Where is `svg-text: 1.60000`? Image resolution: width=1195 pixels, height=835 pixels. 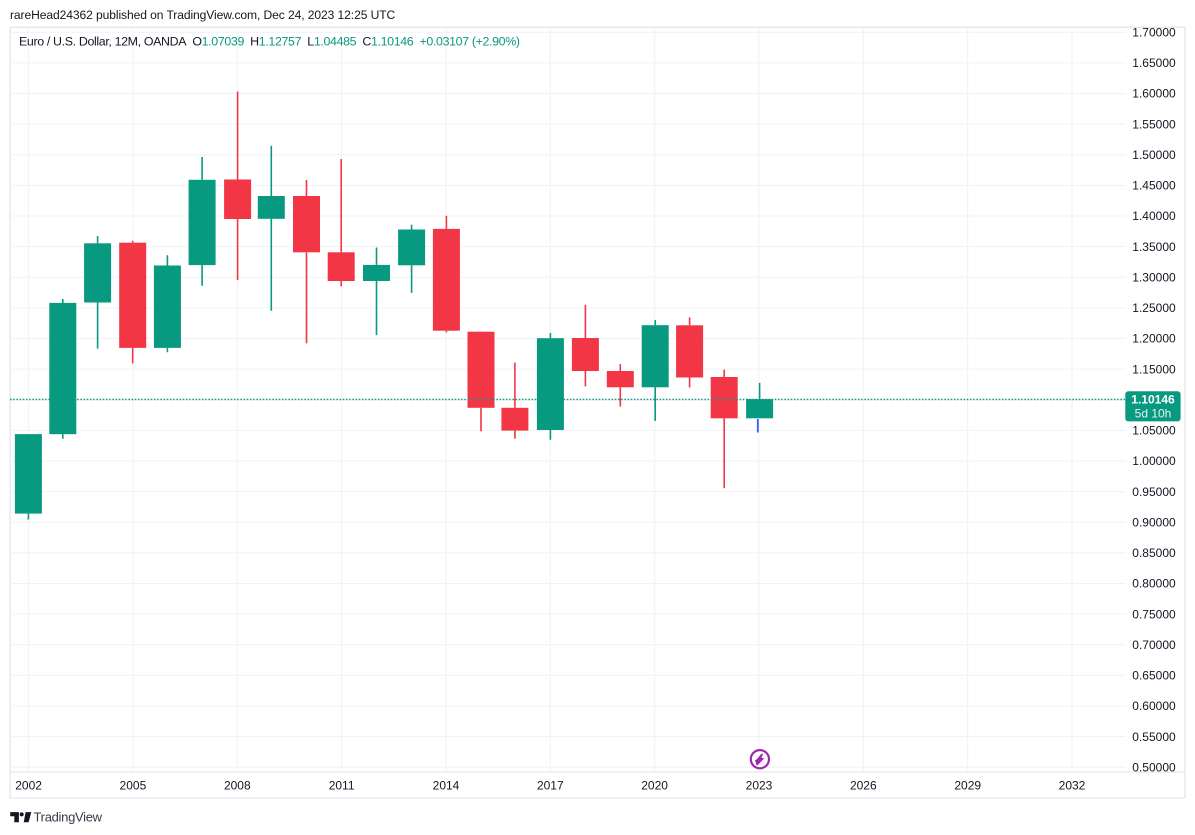 svg-text: 1.60000 is located at coordinates (1154, 94).